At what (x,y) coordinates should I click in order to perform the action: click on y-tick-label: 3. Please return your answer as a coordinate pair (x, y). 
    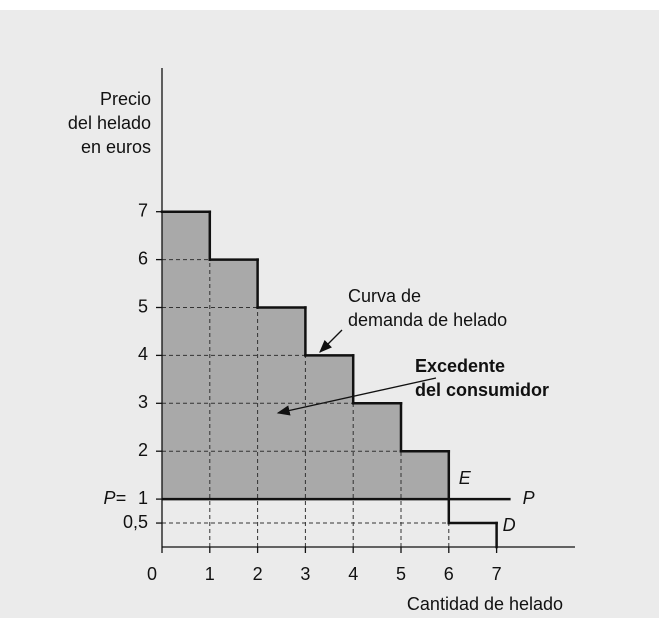
    Looking at the image, I should click on (143, 402).